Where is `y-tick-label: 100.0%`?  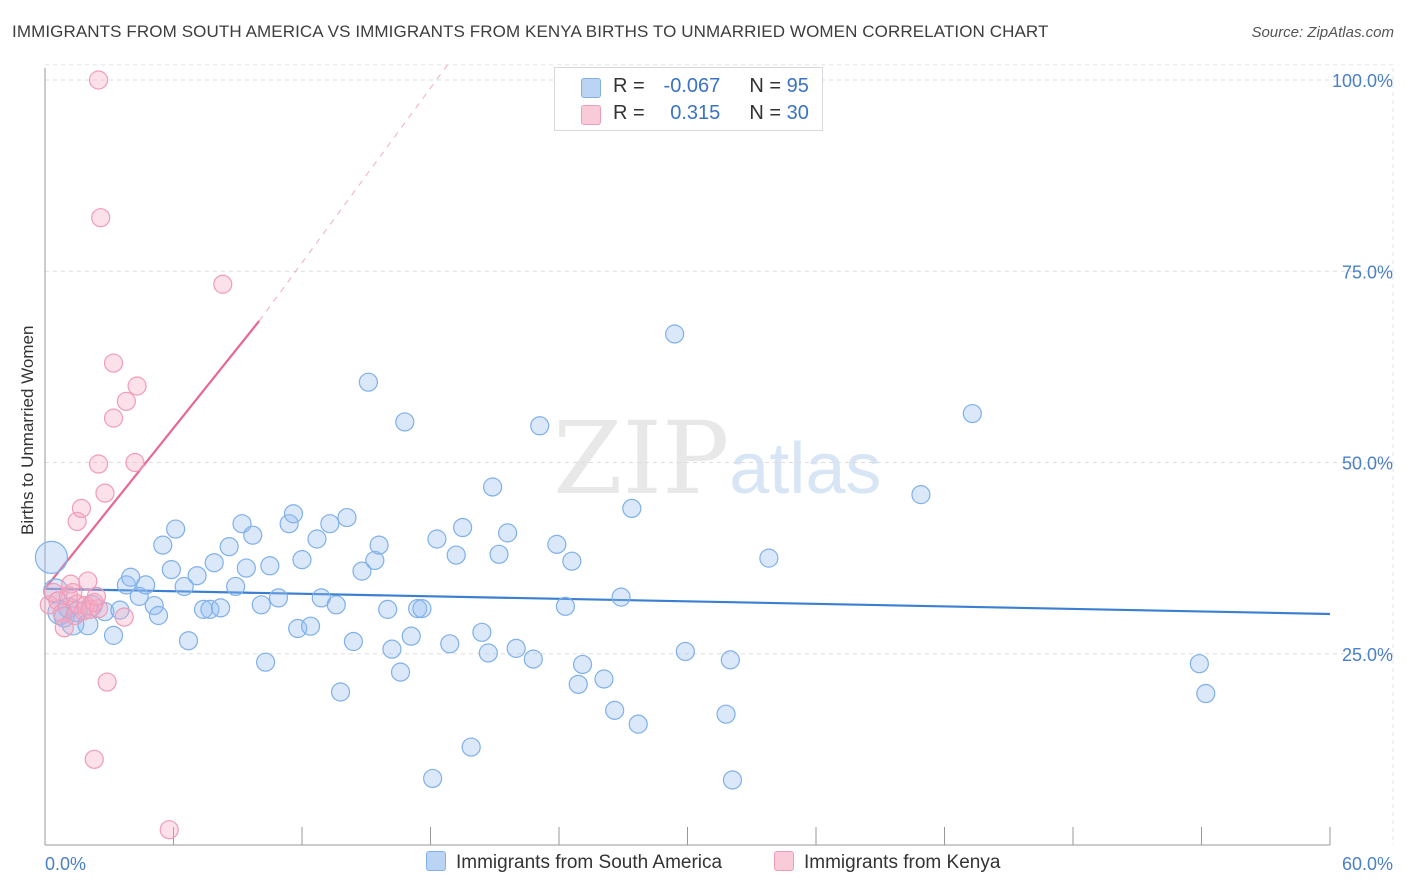
y-tick-label: 100.0% is located at coordinates (1362, 81).